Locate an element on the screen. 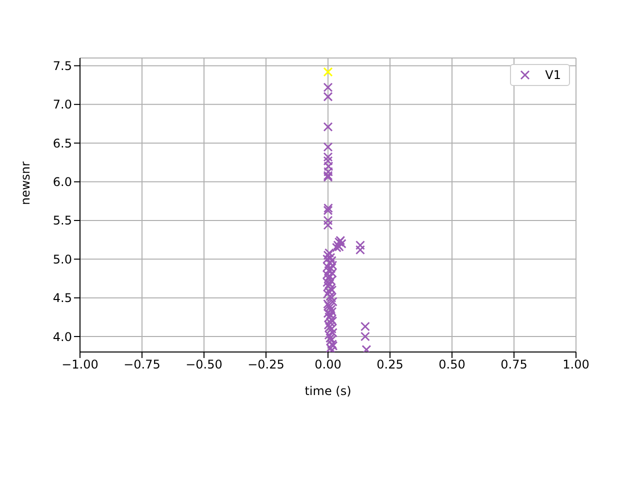 The image size is (640, 480). y-tick-label: 6.5 is located at coordinates (62, 143).